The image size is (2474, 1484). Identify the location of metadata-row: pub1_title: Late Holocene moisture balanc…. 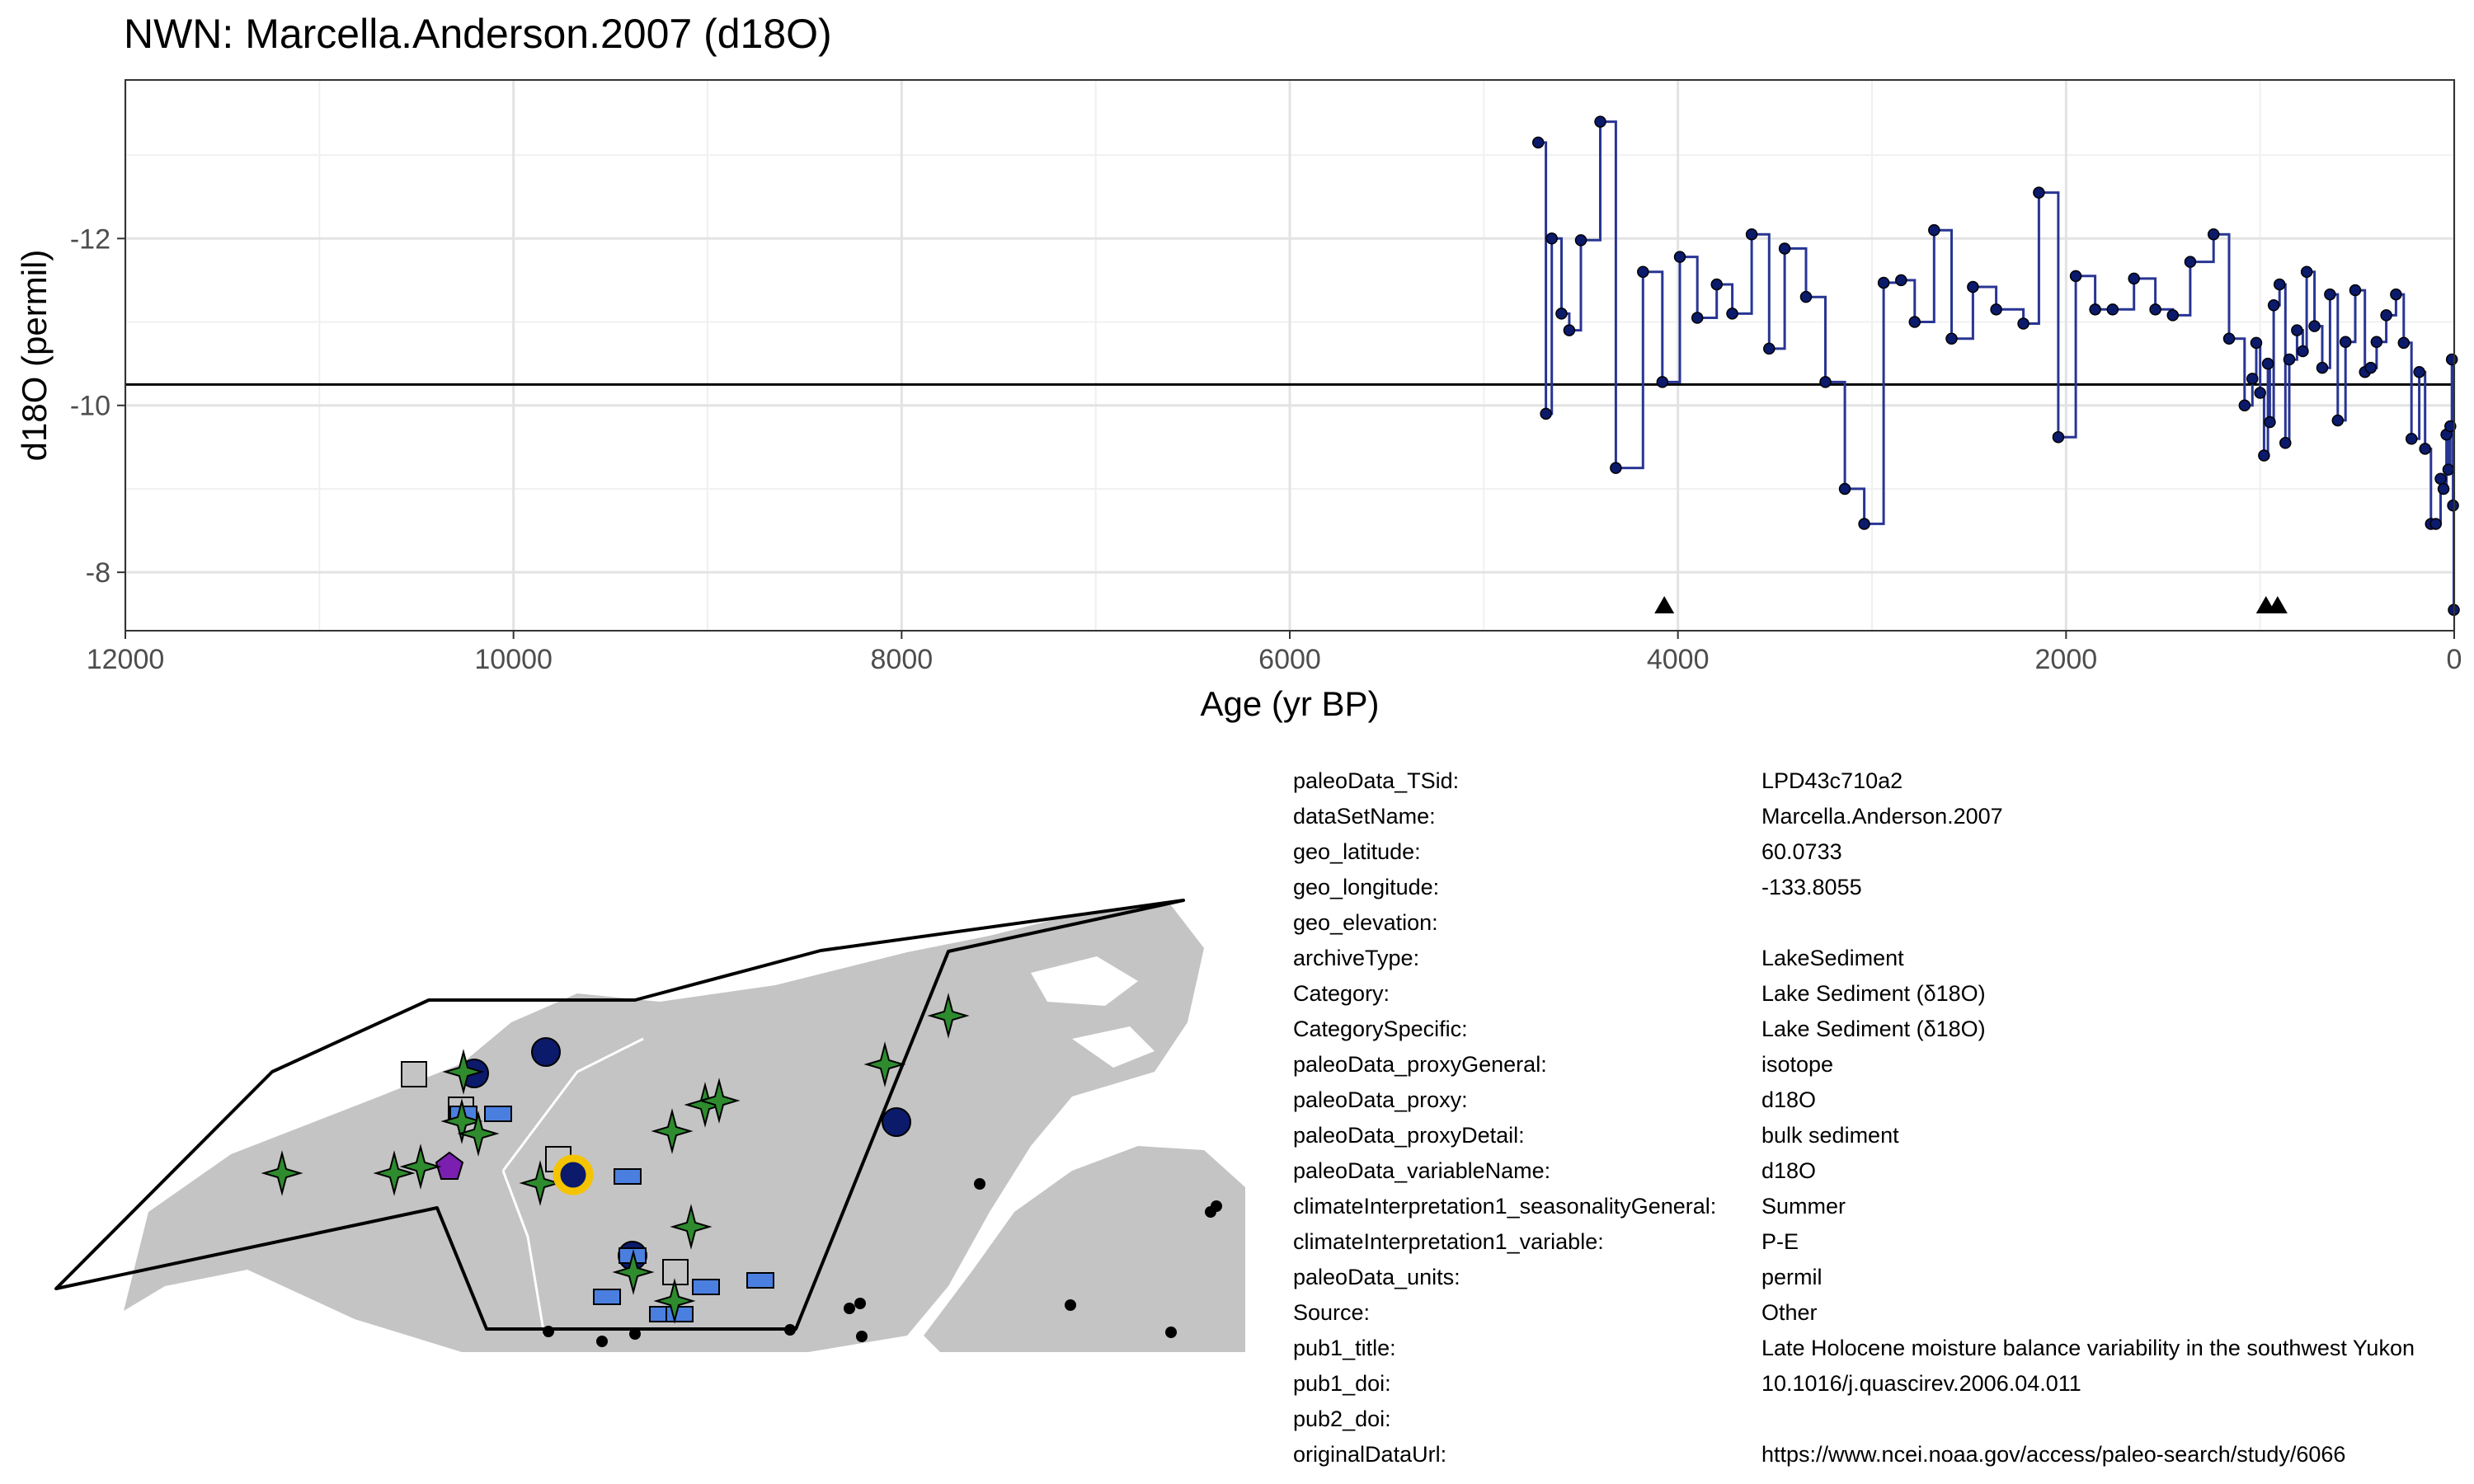
(1883, 1348).